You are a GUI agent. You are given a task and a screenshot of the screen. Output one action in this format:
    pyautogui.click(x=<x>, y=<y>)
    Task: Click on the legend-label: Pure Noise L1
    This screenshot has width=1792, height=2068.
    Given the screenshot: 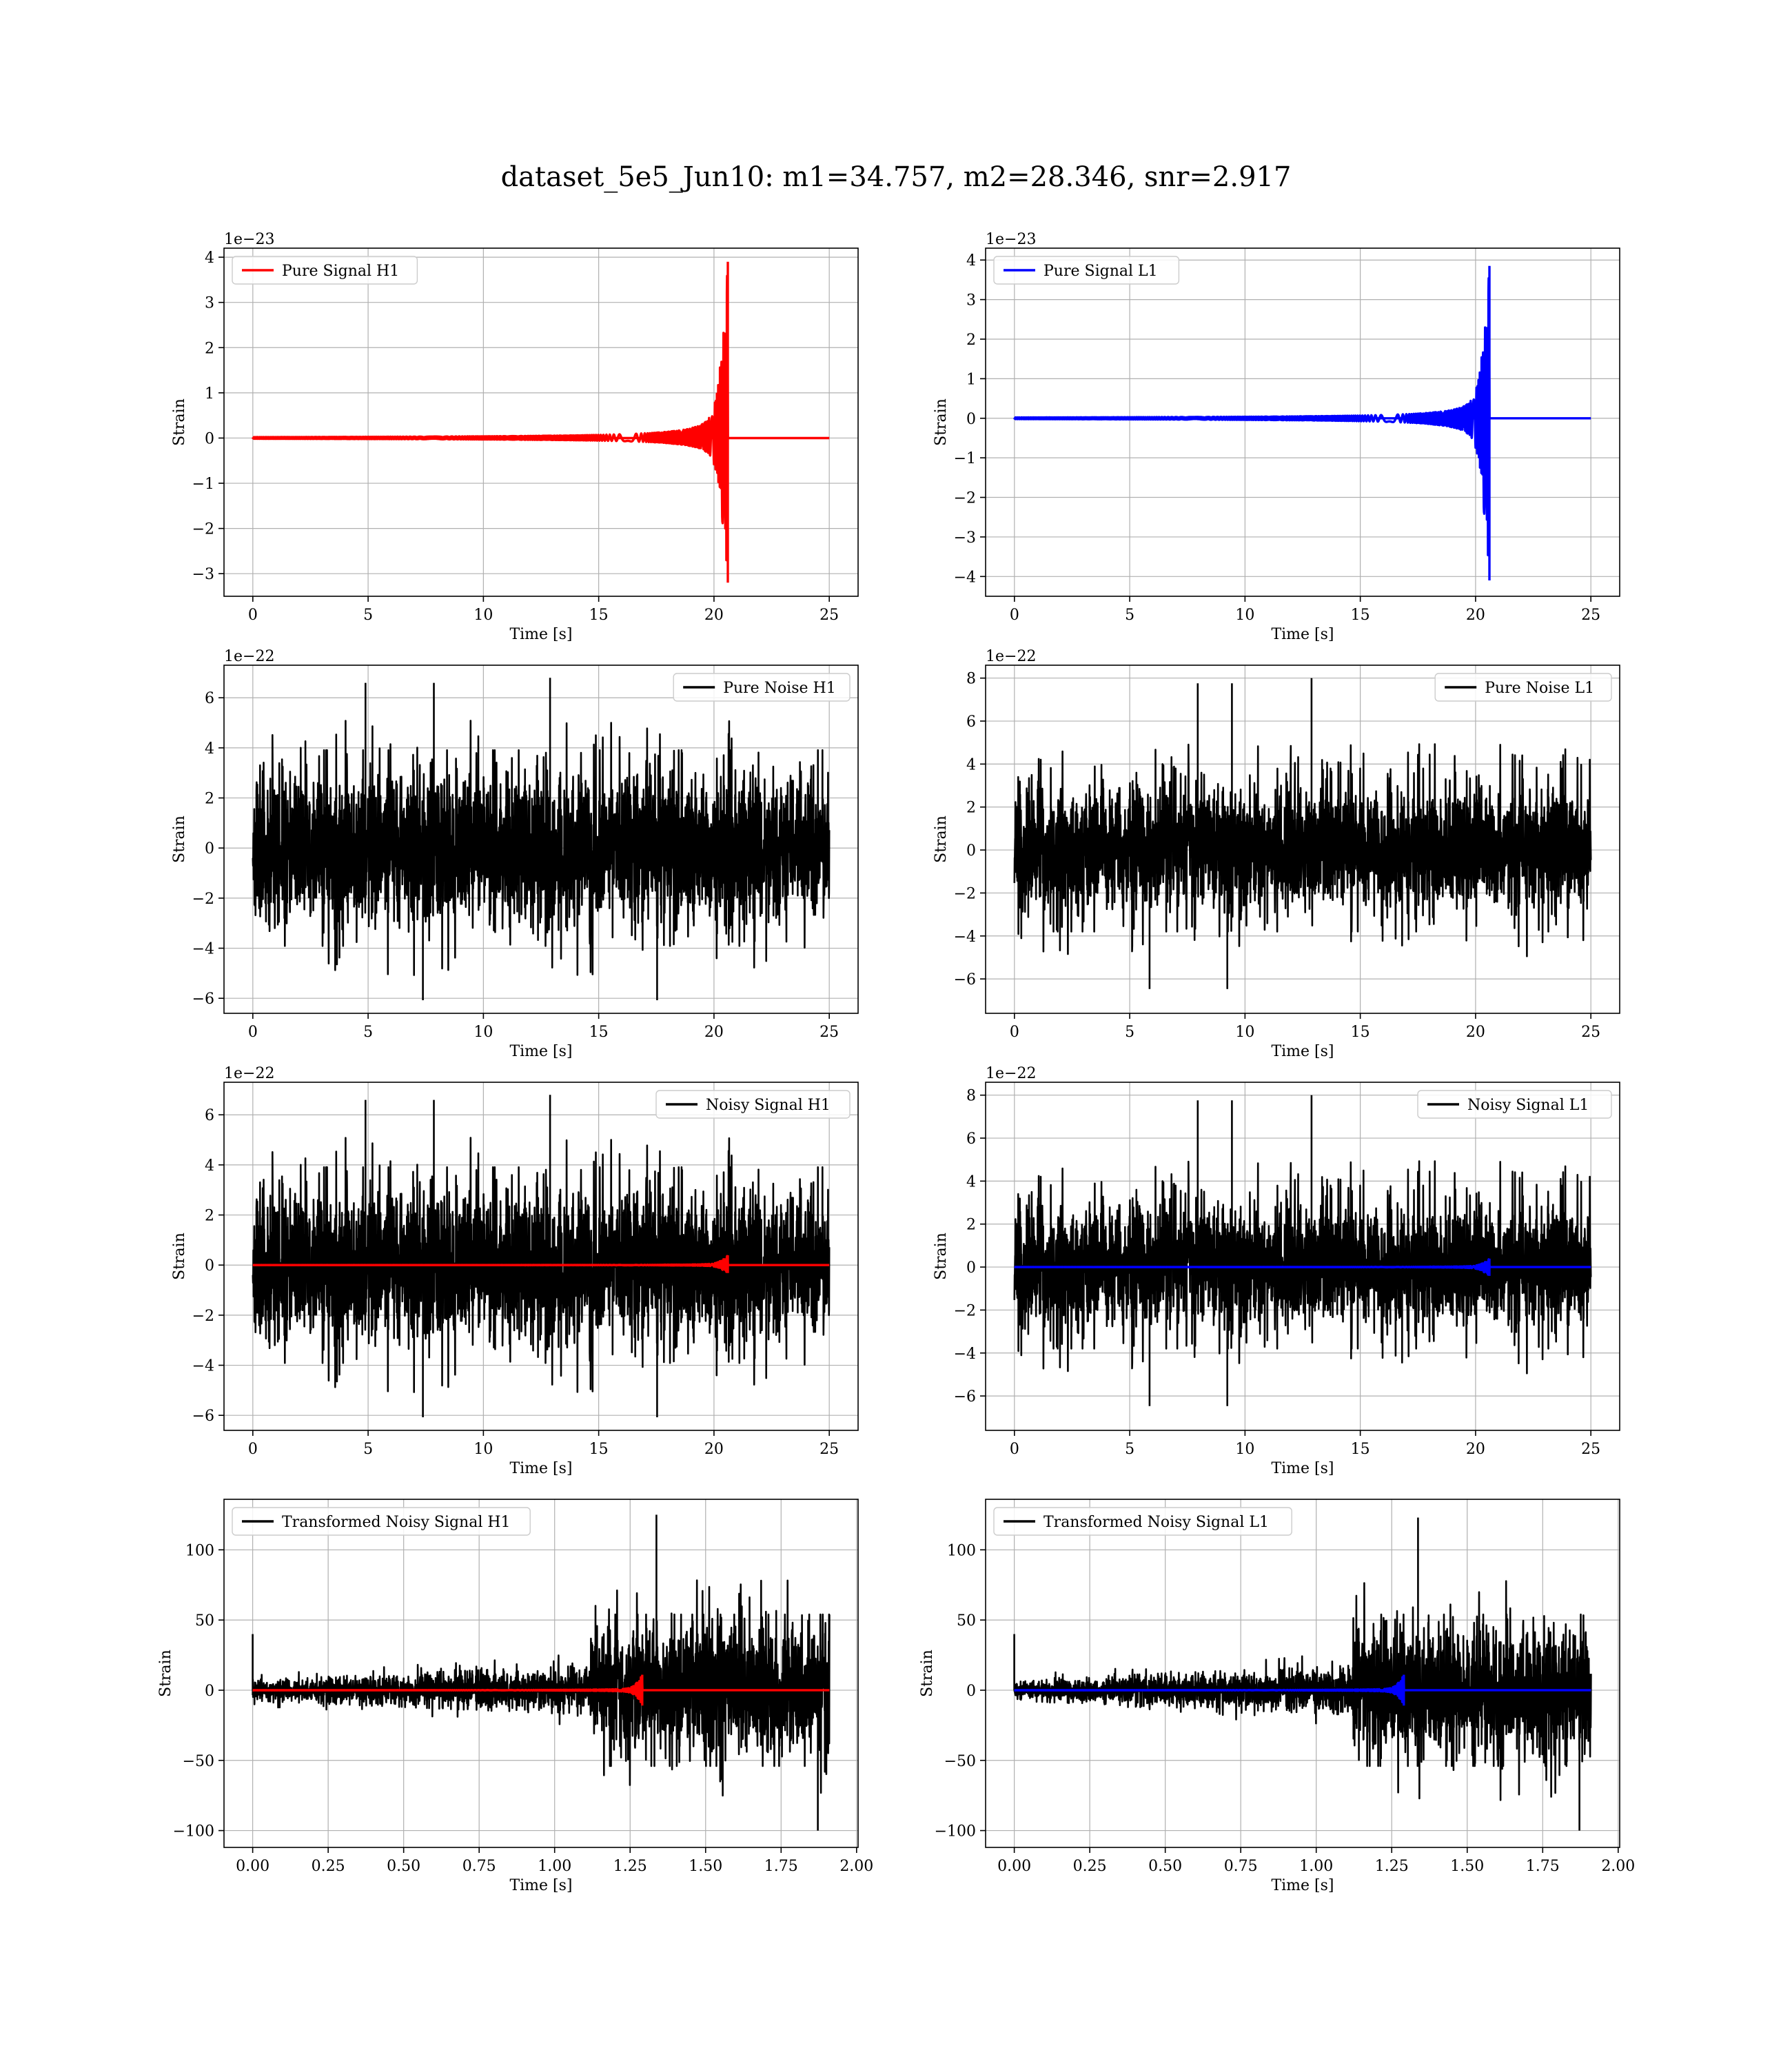 What is the action you would take?
    pyautogui.click(x=1540, y=688)
    